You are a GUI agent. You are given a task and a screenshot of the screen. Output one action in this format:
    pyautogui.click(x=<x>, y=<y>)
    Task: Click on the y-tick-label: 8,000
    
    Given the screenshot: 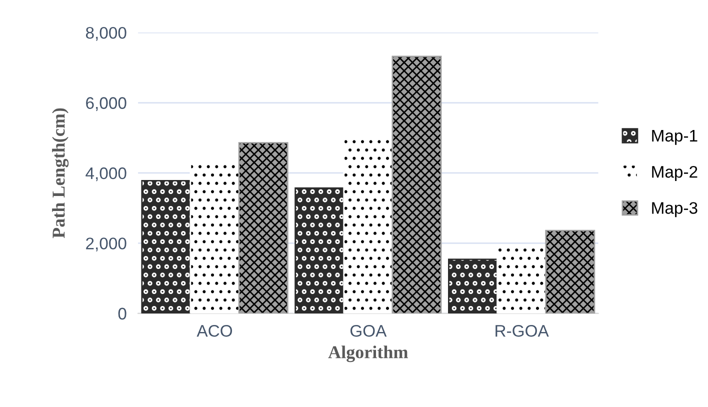 What is the action you would take?
    pyautogui.click(x=106, y=33)
    